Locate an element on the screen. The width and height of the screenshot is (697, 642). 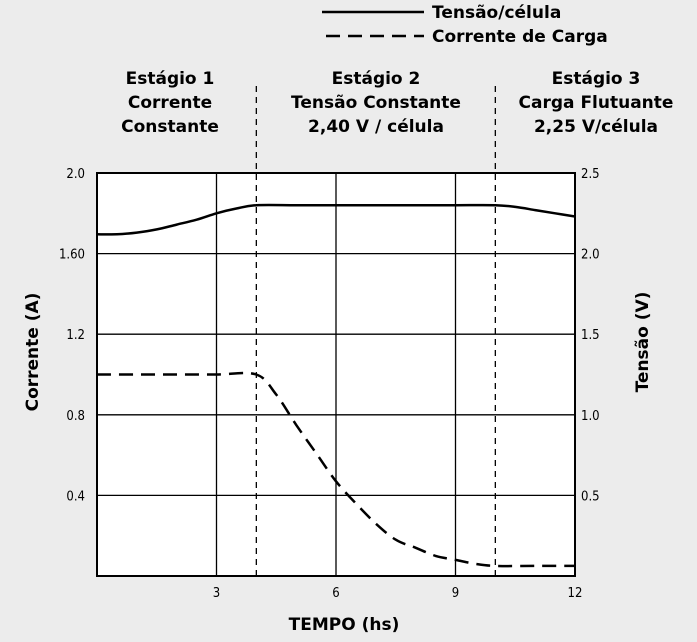
stage-1-line-1: Estágio 1 is located at coordinates (170, 79).